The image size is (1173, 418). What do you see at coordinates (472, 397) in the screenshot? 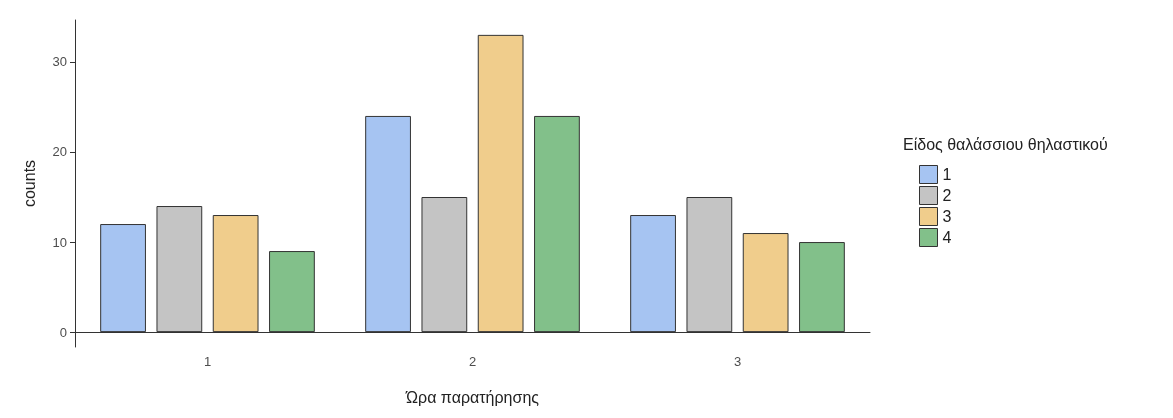
I see `x-axis-title: Ώρα παρατήρησης` at bounding box center [472, 397].